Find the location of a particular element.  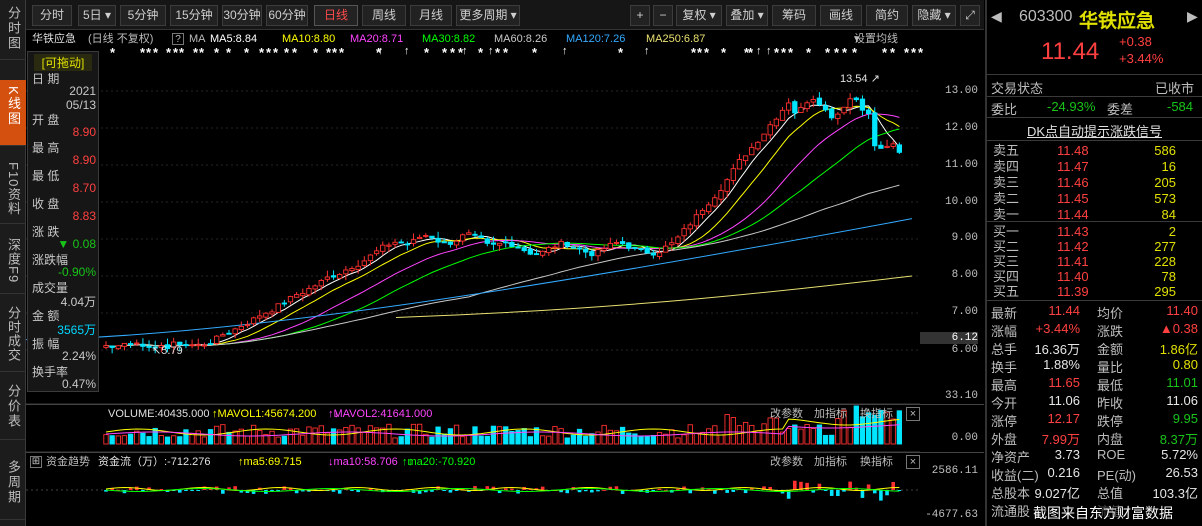

vol-switch-indicator-button: 换指标 is located at coordinates (876, 414).